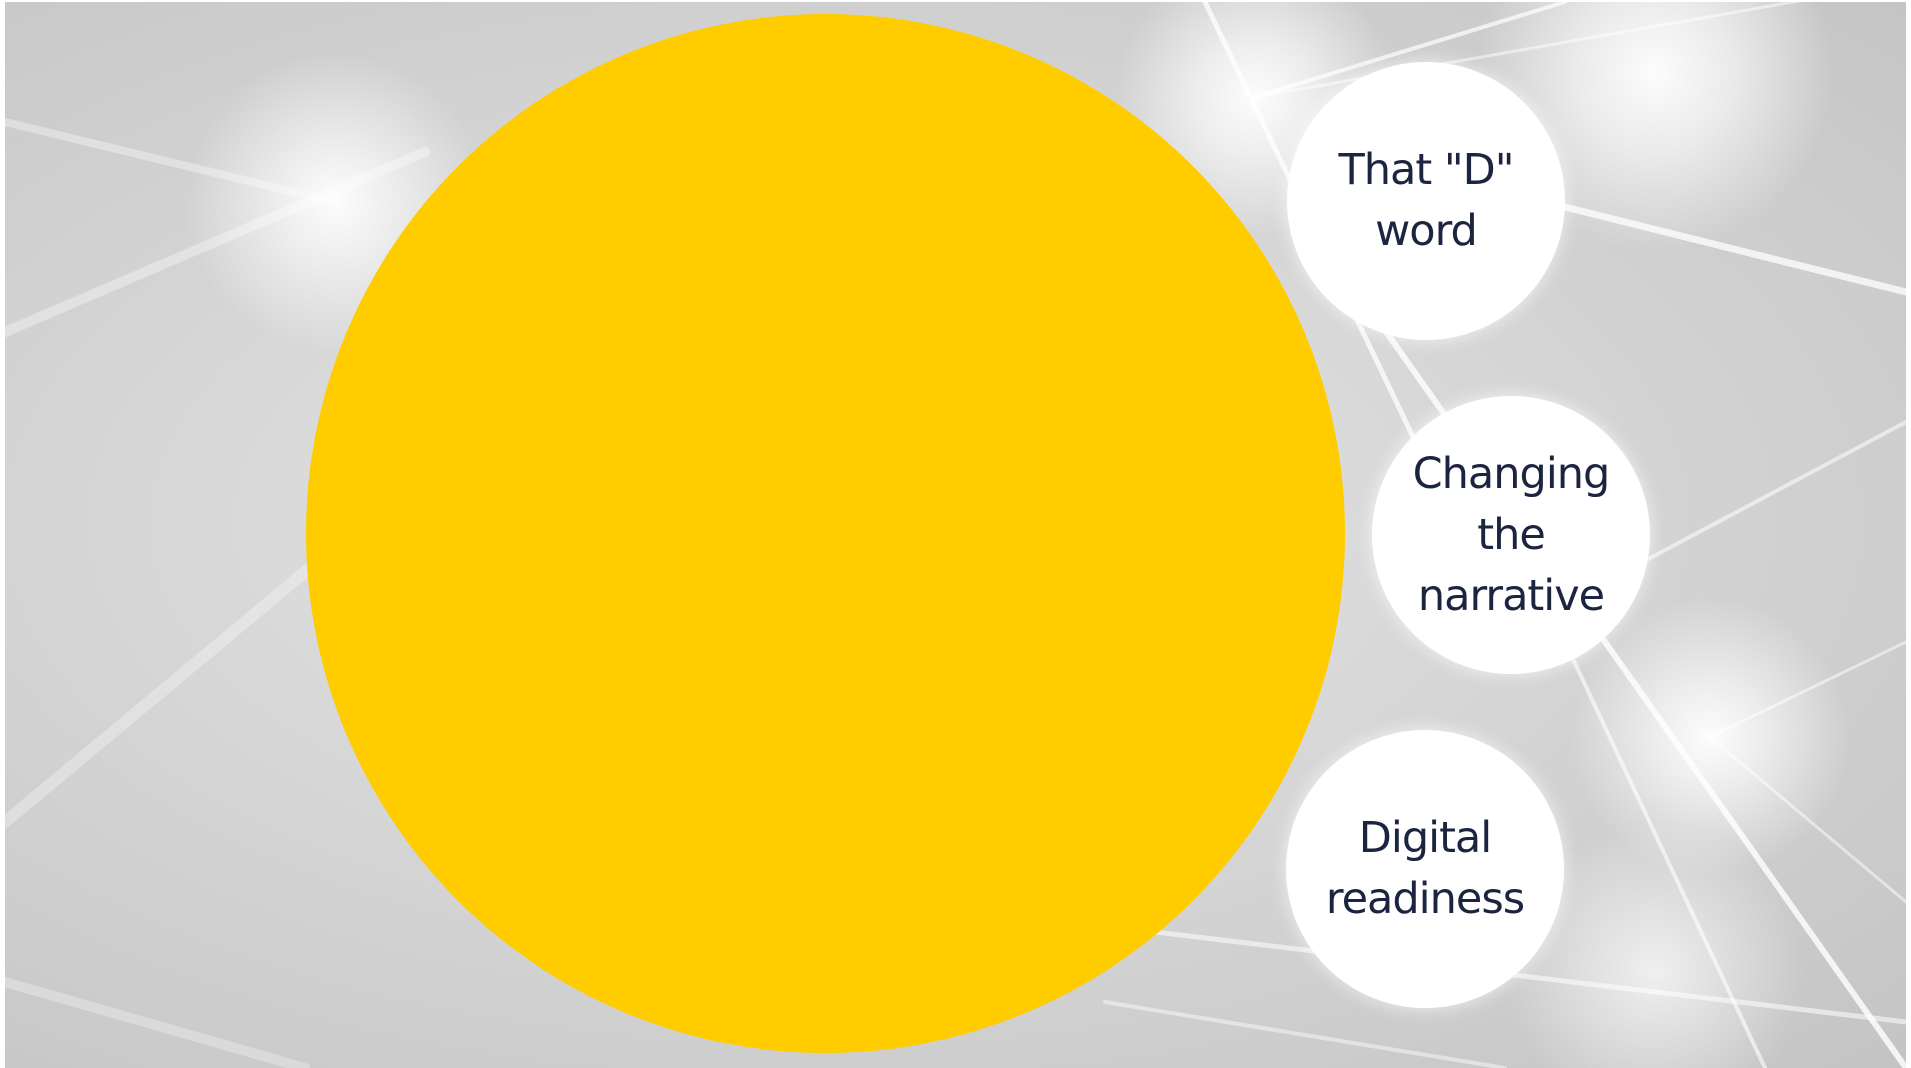 This screenshot has height=1068, width=1911. I want to click on bubble-label: Changing the narrative, so click(1511, 534).